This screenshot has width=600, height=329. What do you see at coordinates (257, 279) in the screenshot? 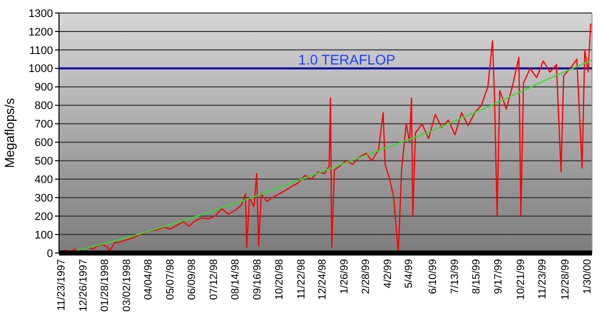
I see `x-tick-label: 09/16/98` at bounding box center [257, 279].